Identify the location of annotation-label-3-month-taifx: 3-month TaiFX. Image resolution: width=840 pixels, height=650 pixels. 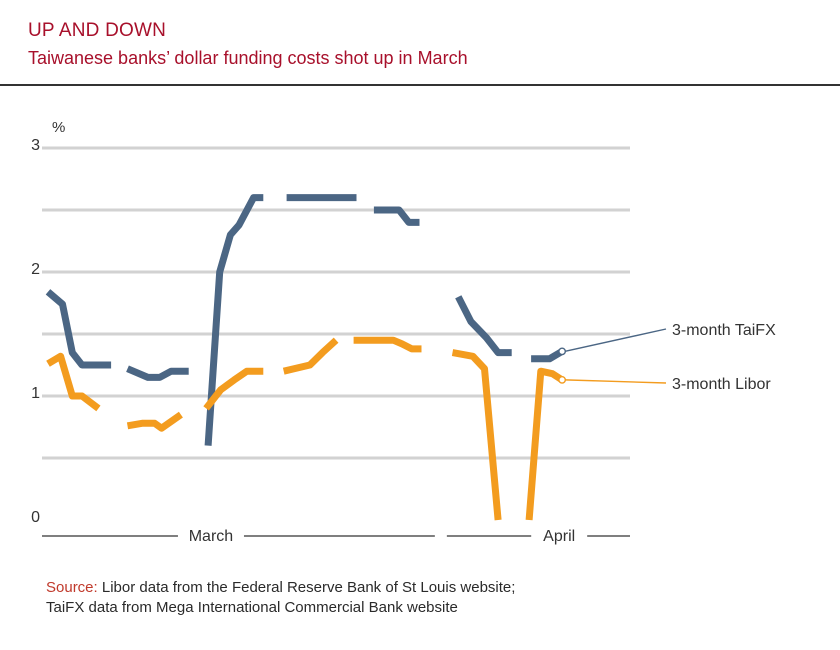
(724, 330).